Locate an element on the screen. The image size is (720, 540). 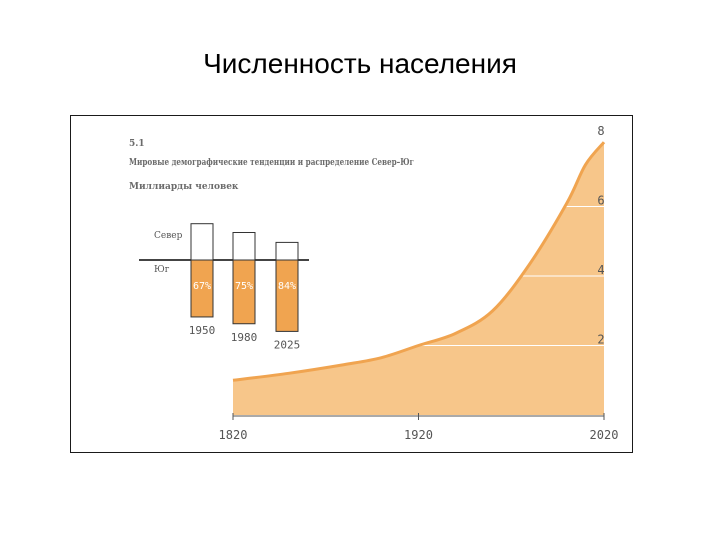
y-tick-label-8: 8 is located at coordinates (600, 131).